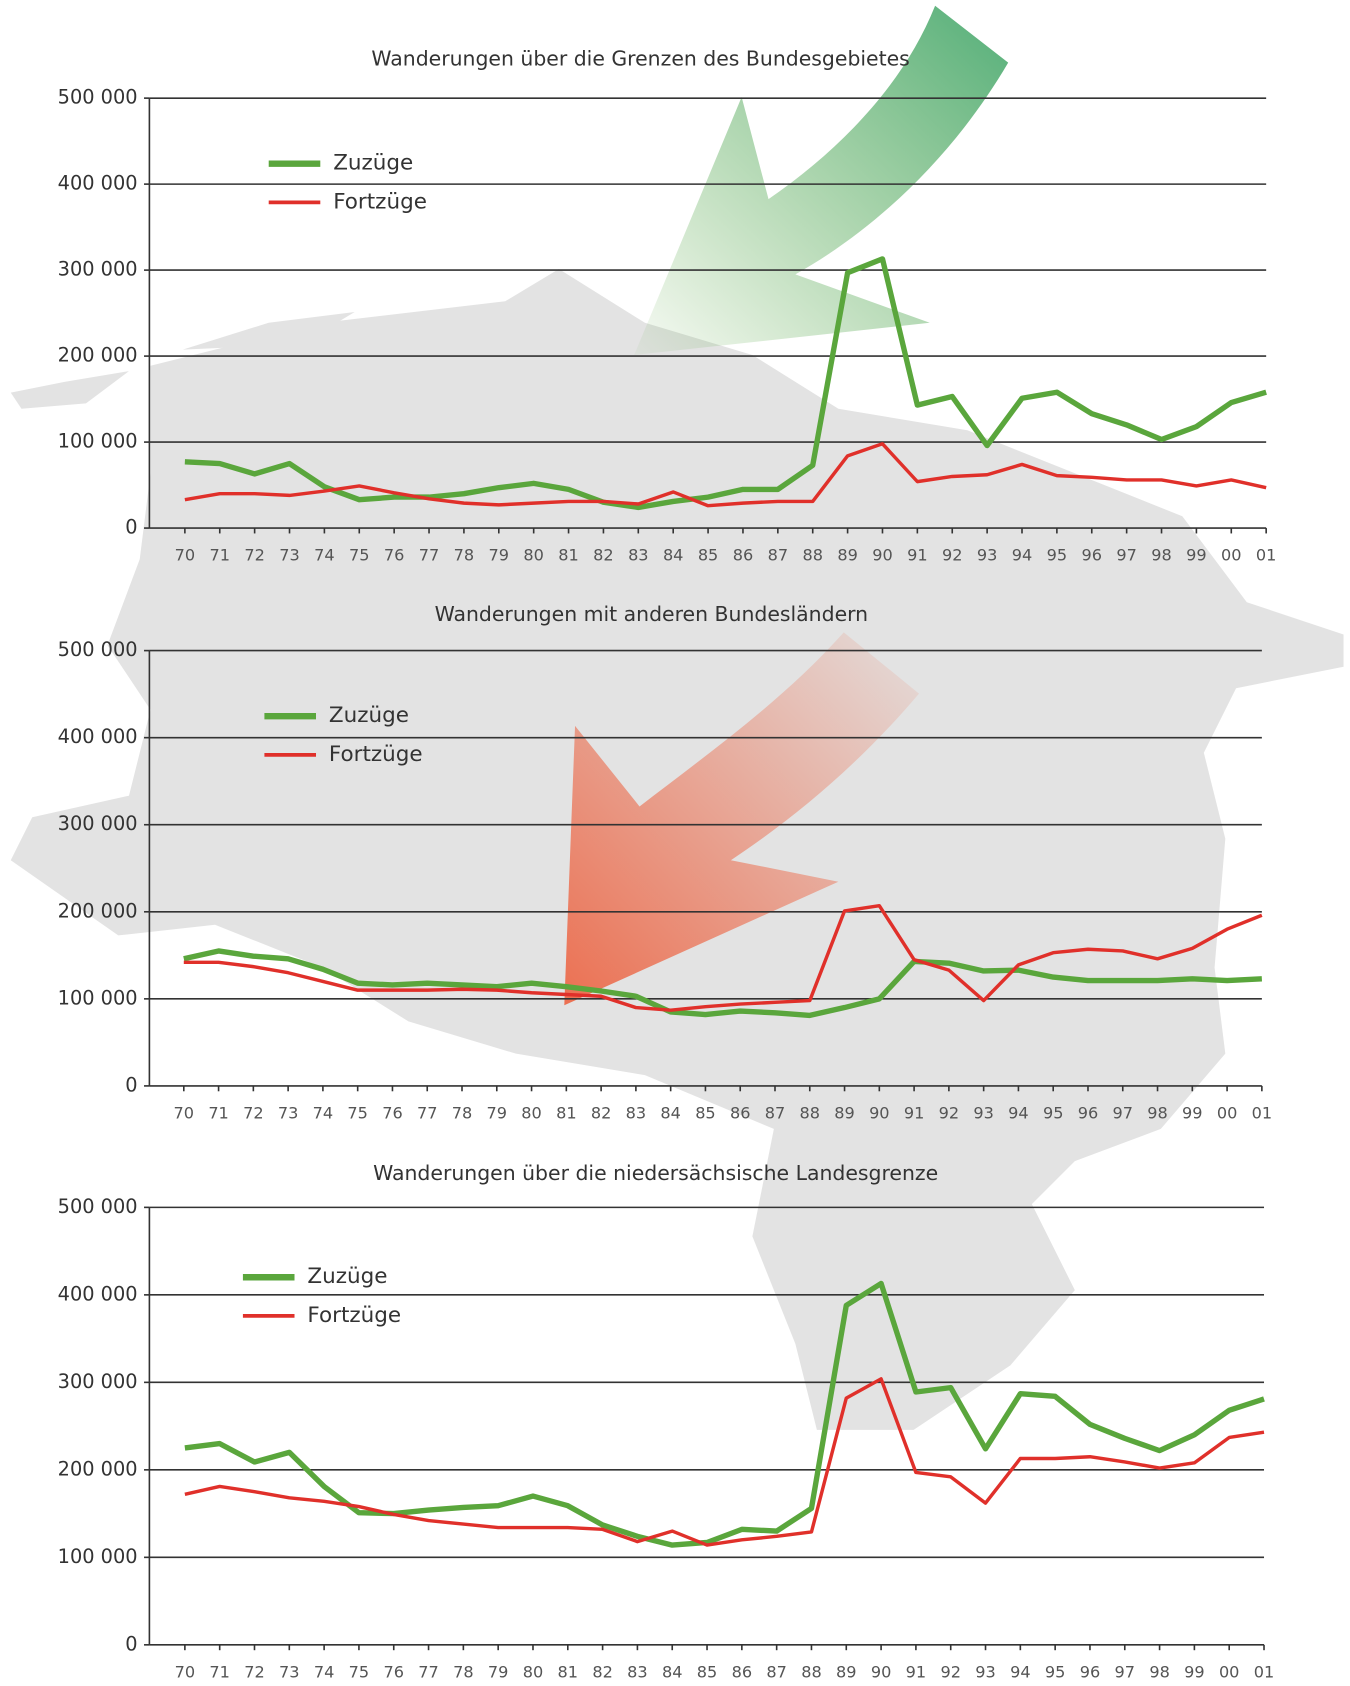  What do you see at coordinates (98, 183) in the screenshot?
I see `y-tick-label: 400 000` at bounding box center [98, 183].